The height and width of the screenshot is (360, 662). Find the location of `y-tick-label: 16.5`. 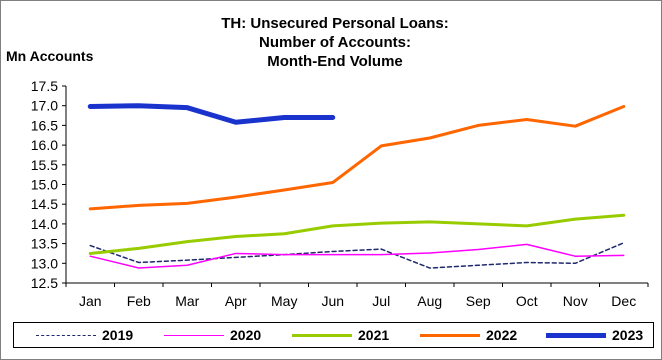

y-tick-label: 16.5 is located at coordinates (44, 125).